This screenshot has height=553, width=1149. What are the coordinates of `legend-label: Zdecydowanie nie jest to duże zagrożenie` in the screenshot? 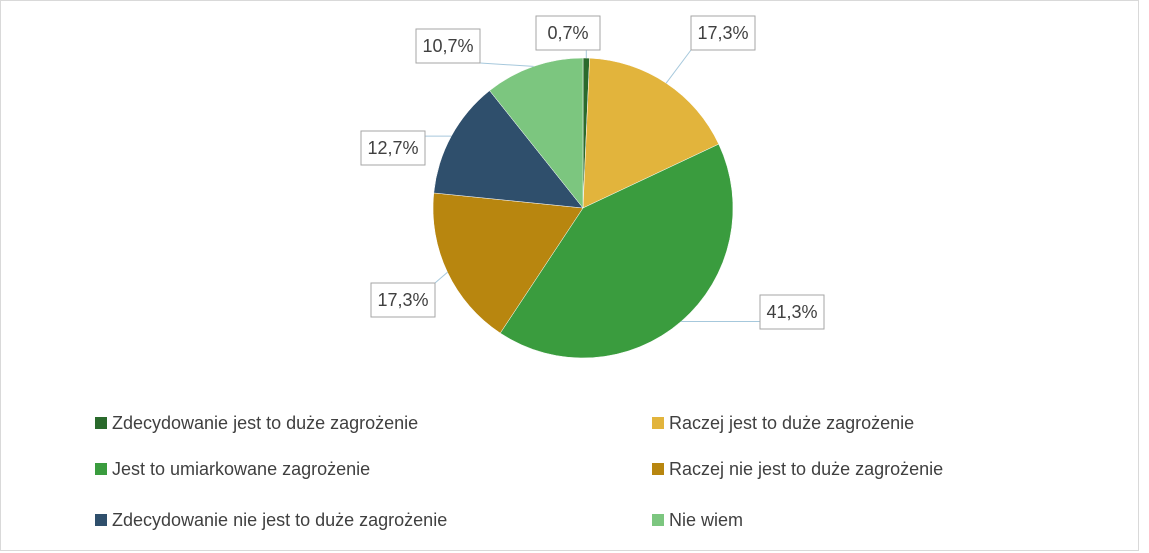 It's located at (279, 520).